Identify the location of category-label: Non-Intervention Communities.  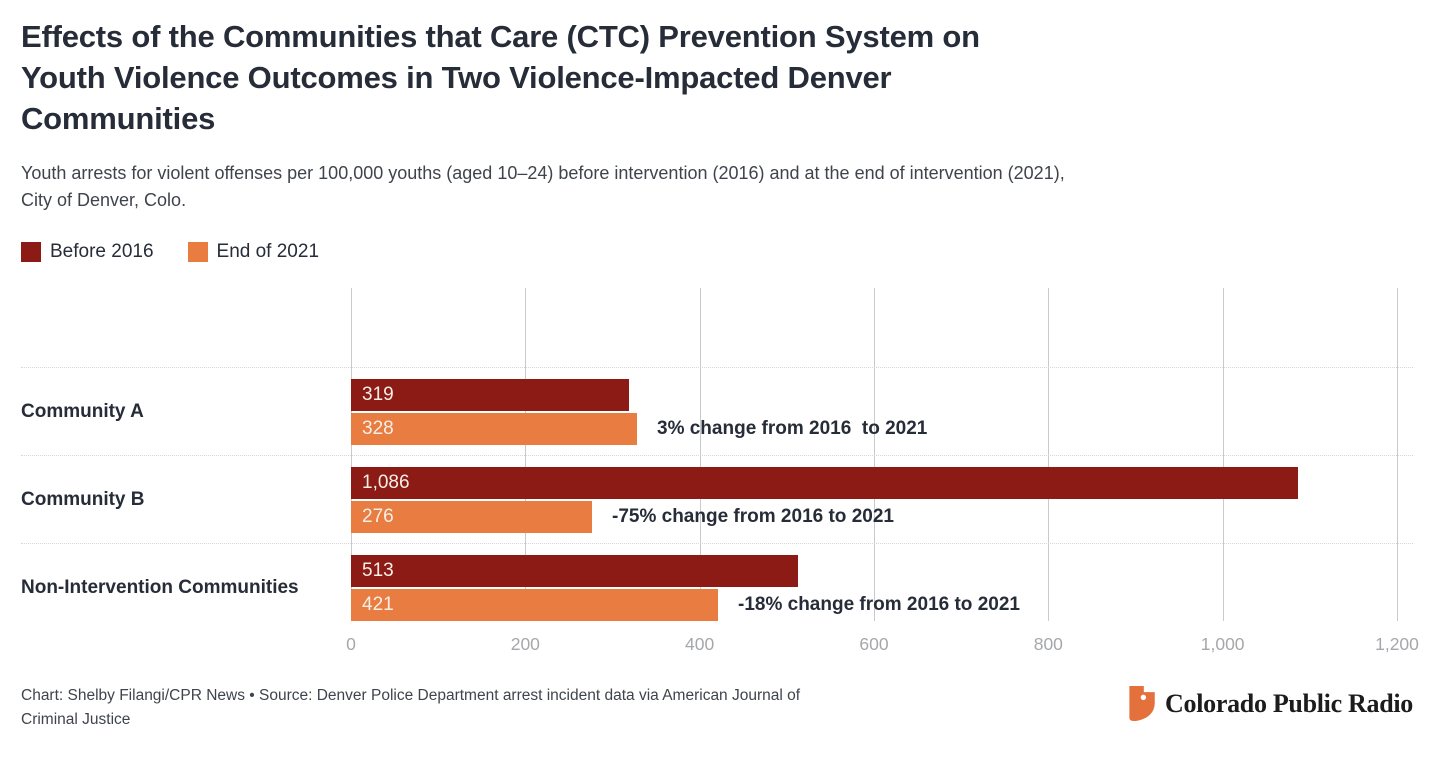
(160, 587).